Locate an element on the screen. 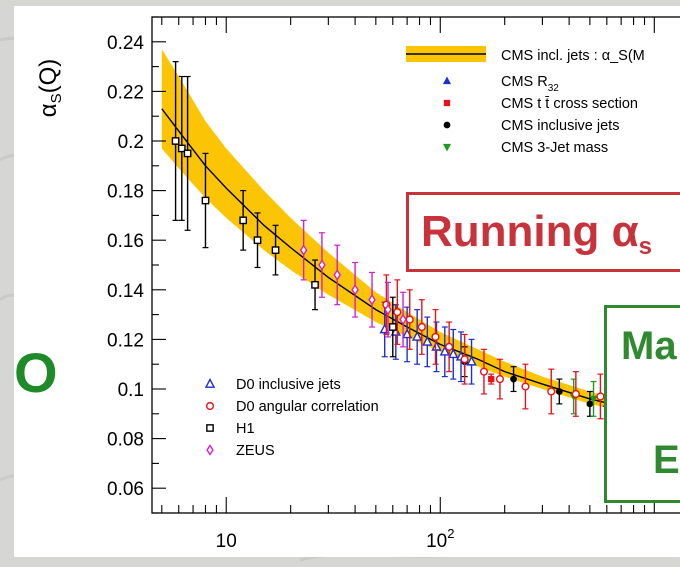  running-subscript: s is located at coordinates (645, 246).